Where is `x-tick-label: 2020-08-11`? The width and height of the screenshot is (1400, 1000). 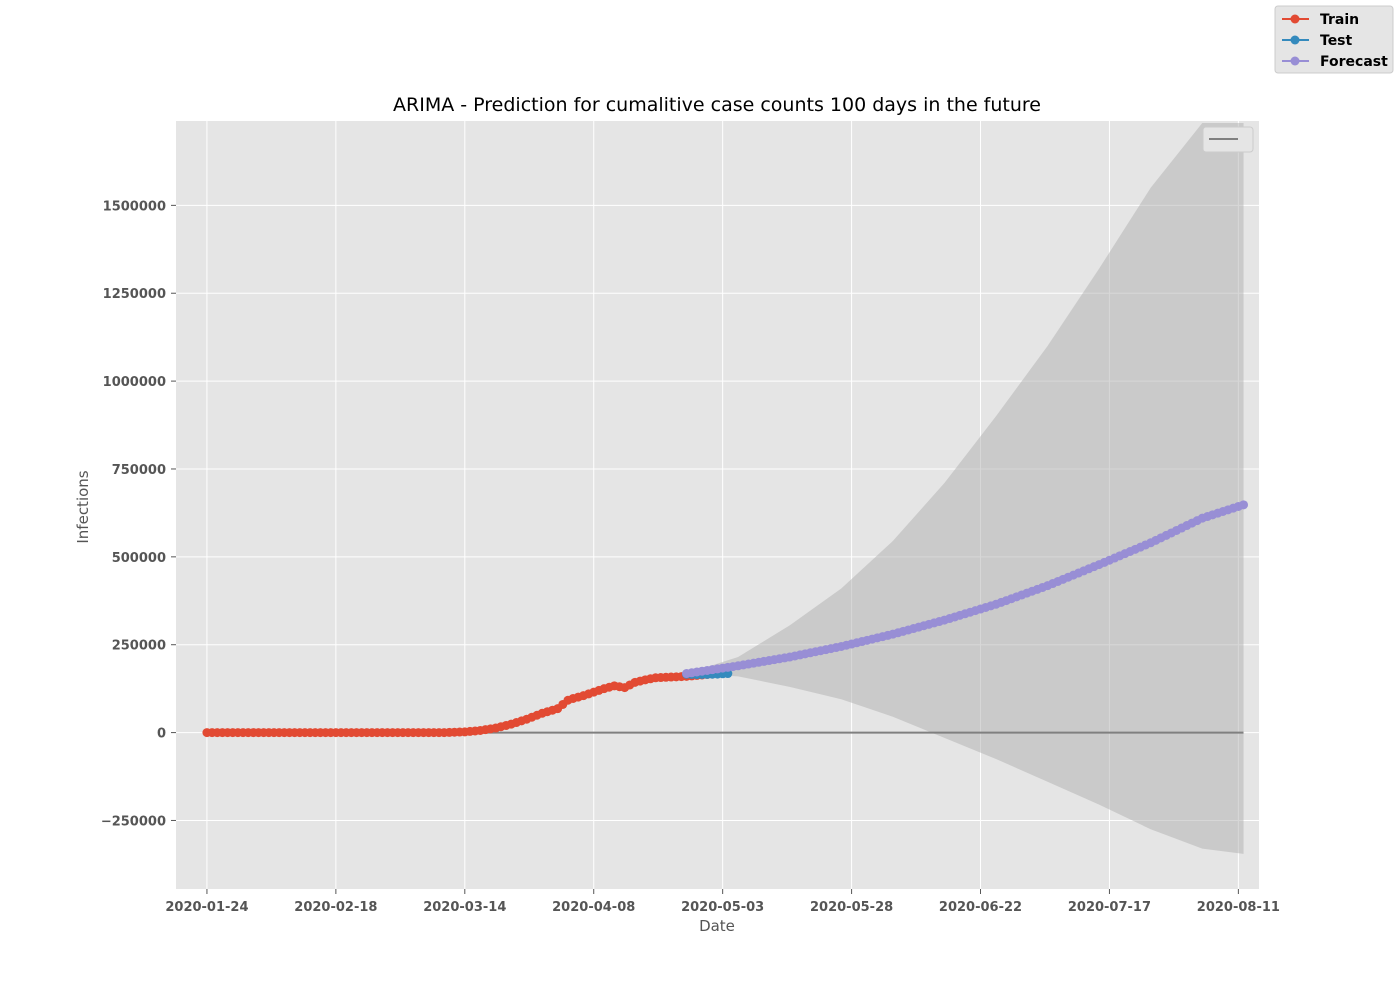
x-tick-label: 2020-08-11 is located at coordinates (1238, 907).